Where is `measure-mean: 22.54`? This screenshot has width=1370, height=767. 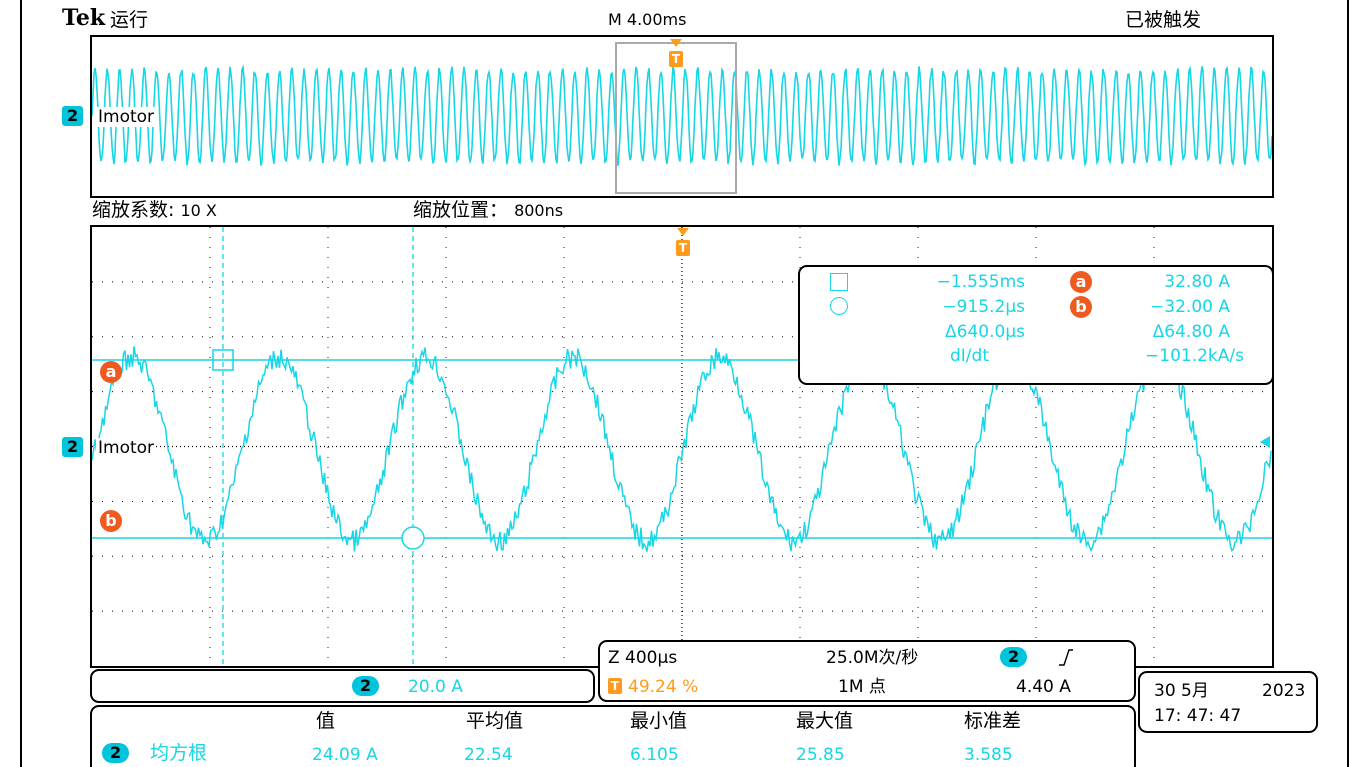 measure-mean: 22.54 is located at coordinates (488, 755).